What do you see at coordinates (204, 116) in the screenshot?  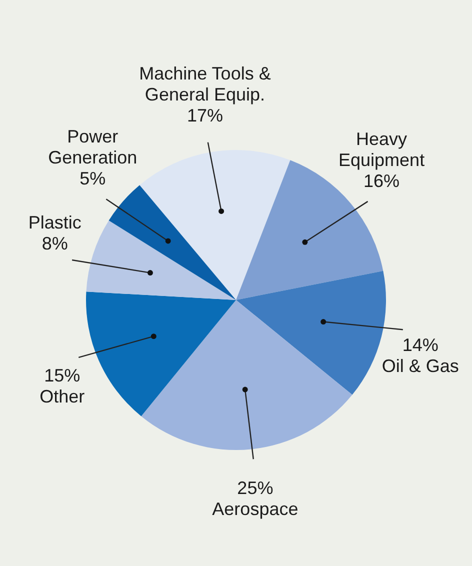 I see `data-label: 17%` at bounding box center [204, 116].